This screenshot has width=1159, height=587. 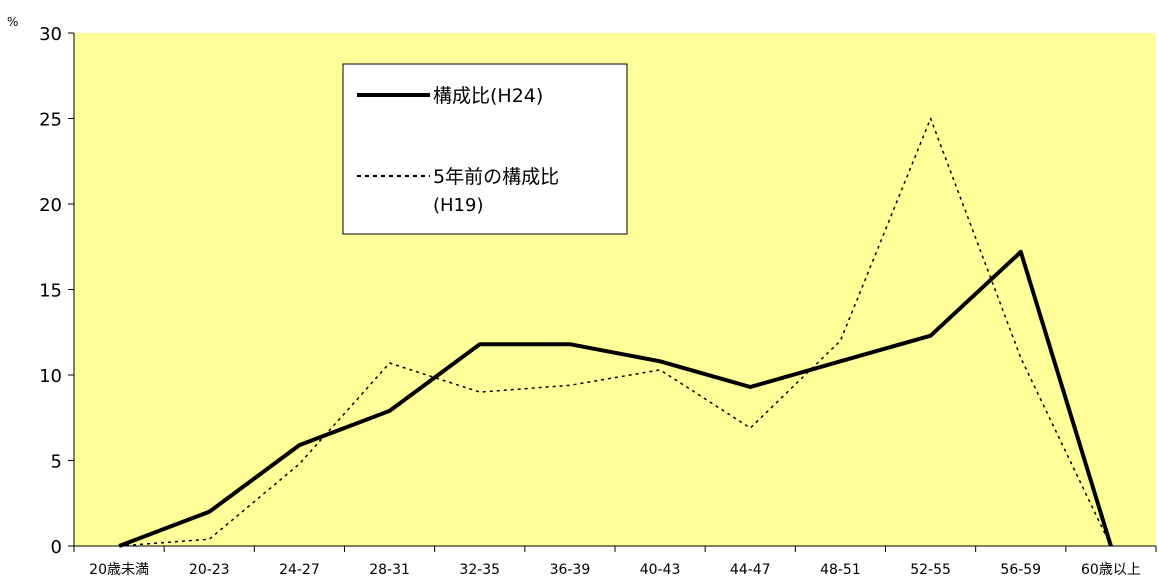 I want to click on x-tick-label: 24-27, so click(x=299, y=570).